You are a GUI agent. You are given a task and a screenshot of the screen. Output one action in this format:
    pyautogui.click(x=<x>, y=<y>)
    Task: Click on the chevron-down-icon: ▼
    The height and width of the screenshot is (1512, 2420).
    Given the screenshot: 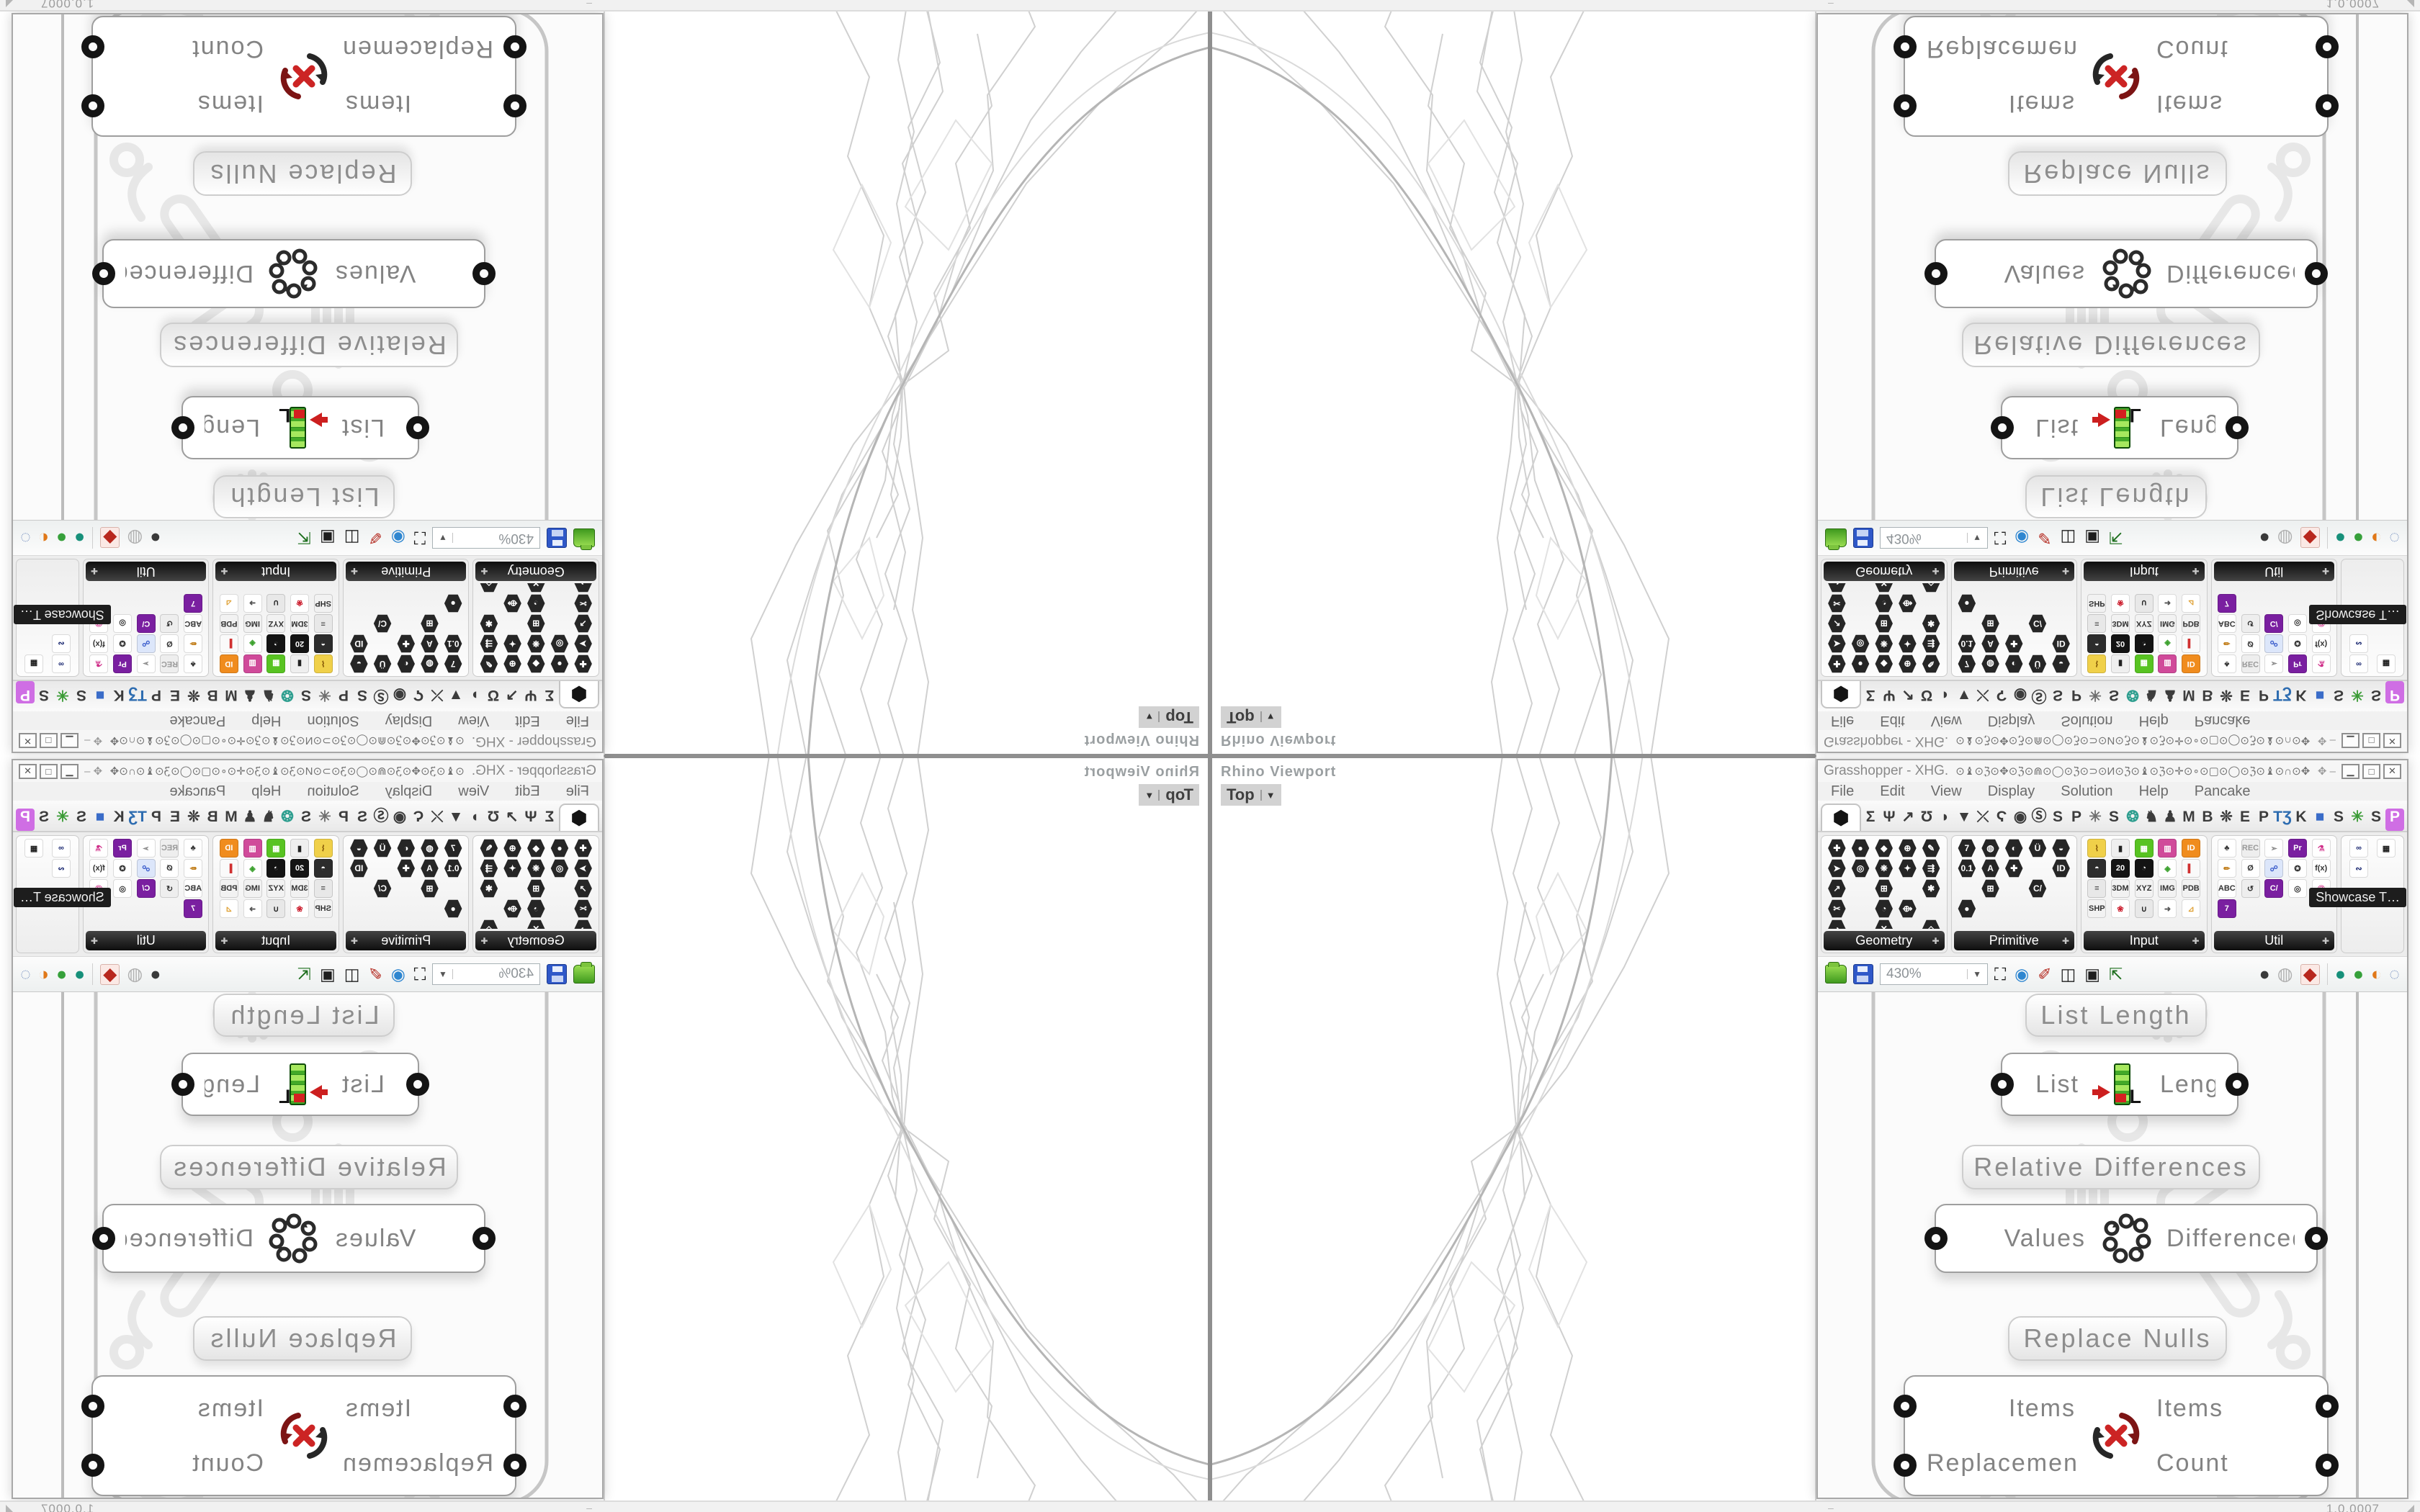 What is the action you would take?
    pyautogui.click(x=1974, y=974)
    